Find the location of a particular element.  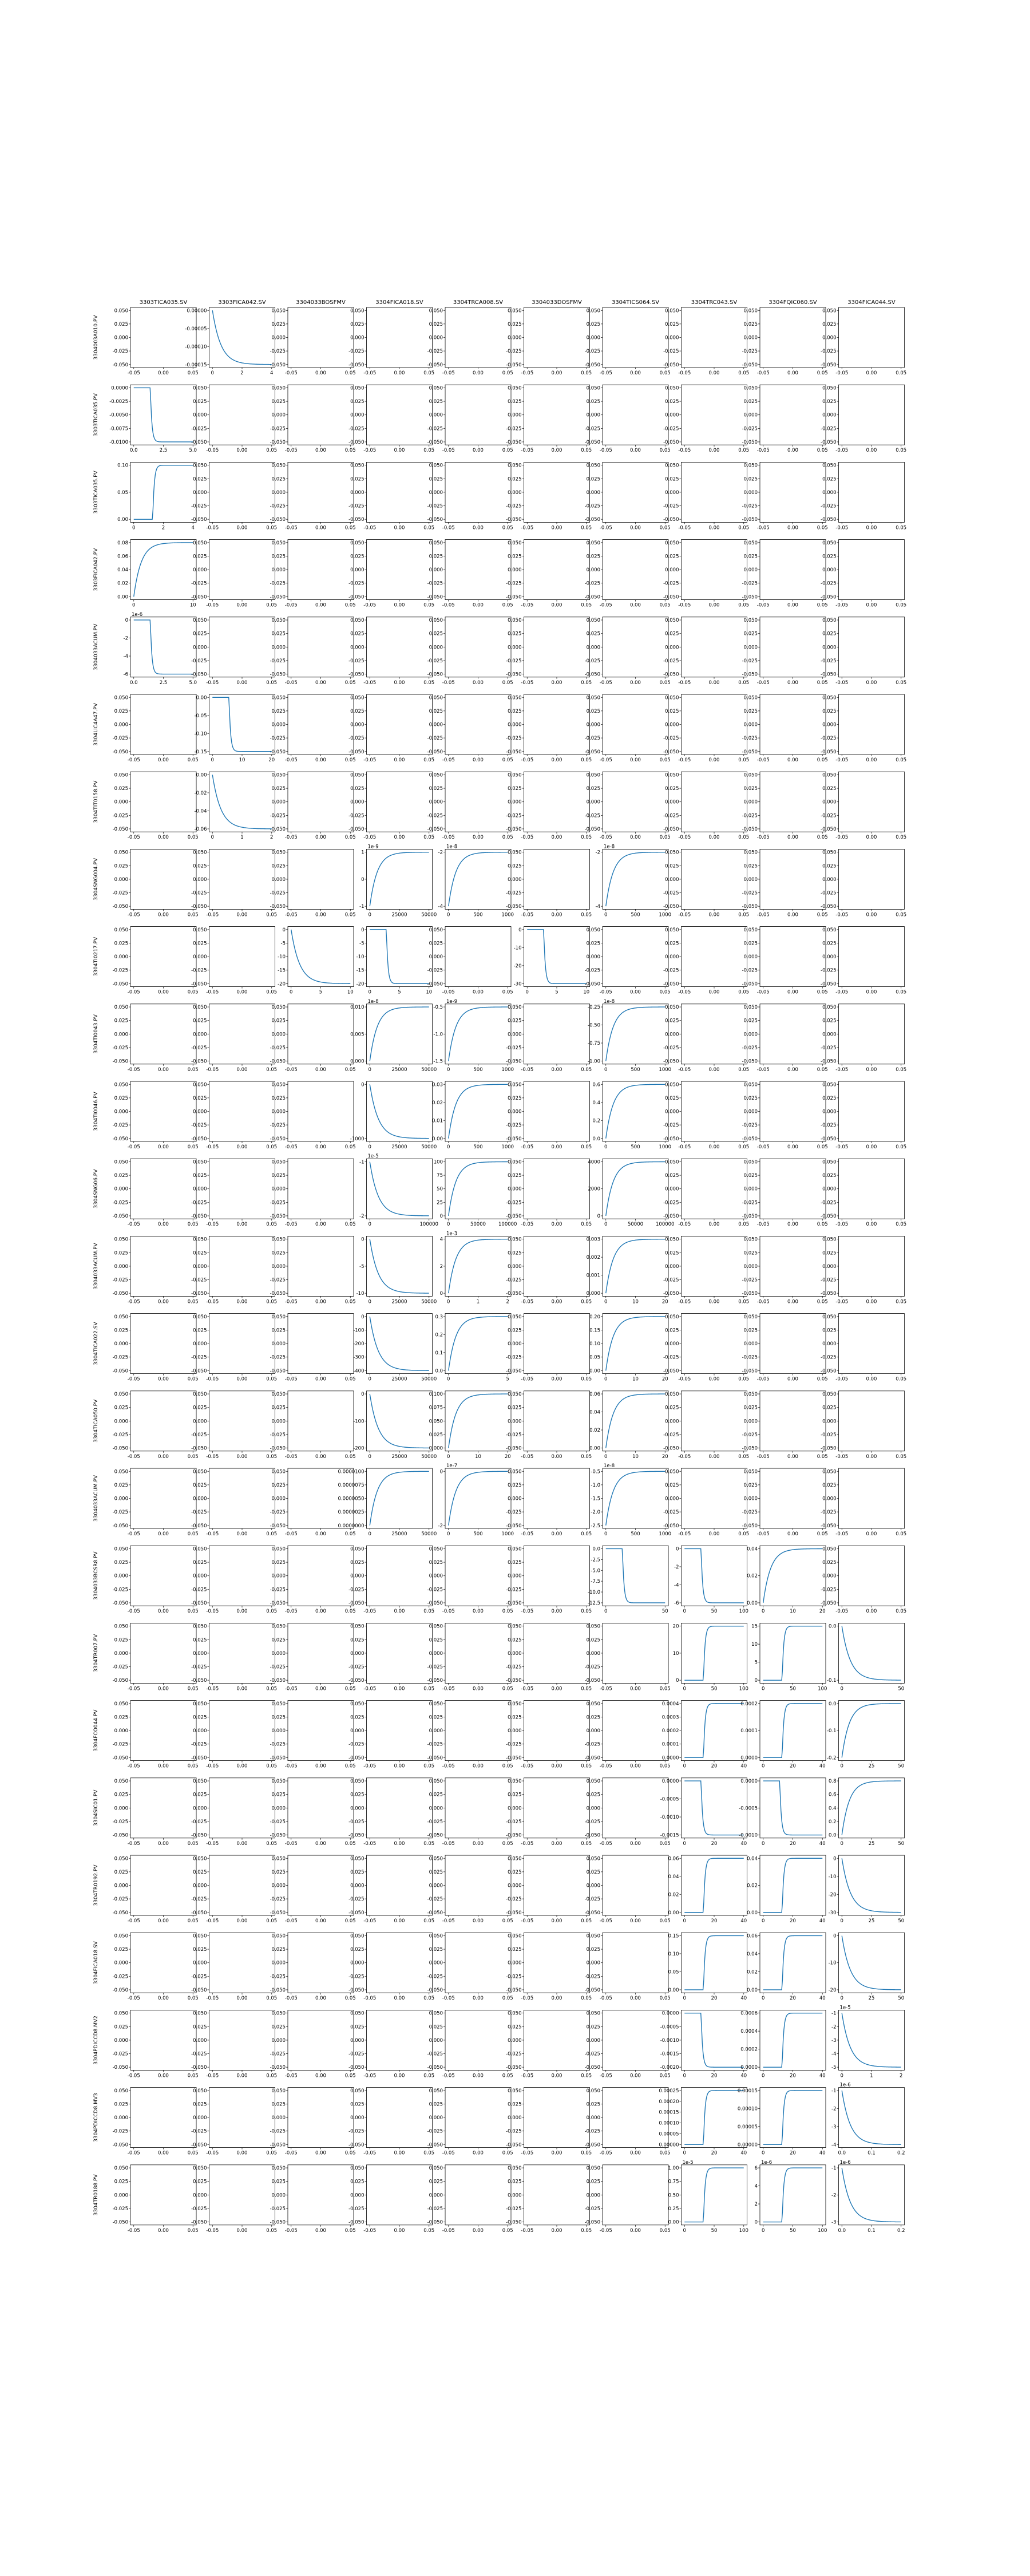

y-tick-label: 0.00015 is located at coordinates (748, 2091).